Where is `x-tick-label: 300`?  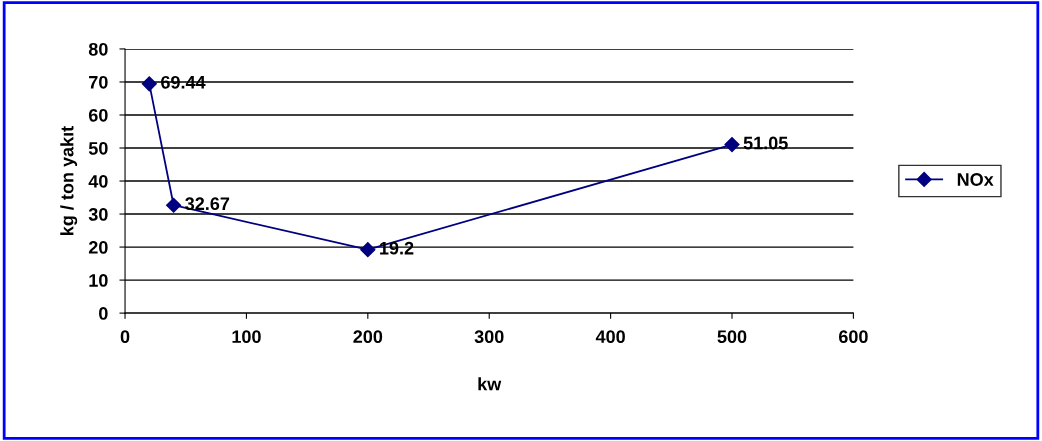 x-tick-label: 300 is located at coordinates (489, 337).